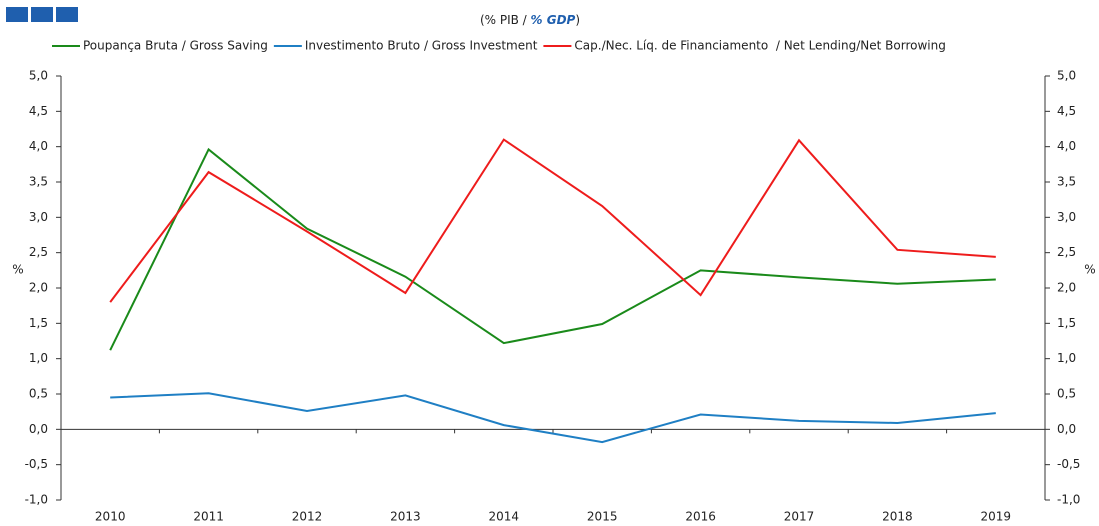  I want to click on x-tick-label: 2014, so click(504, 517).